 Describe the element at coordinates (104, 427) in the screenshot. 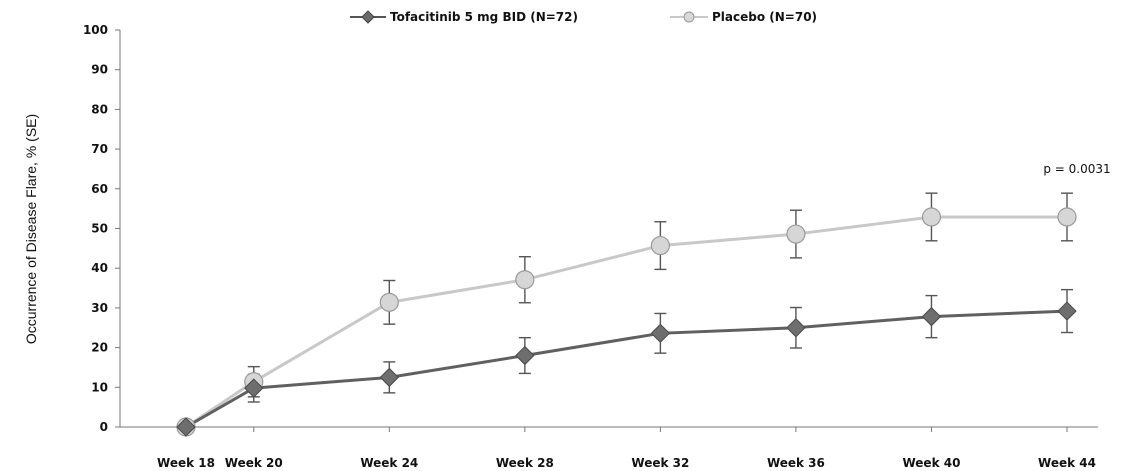

I see `y-tick-label: 0` at that location.